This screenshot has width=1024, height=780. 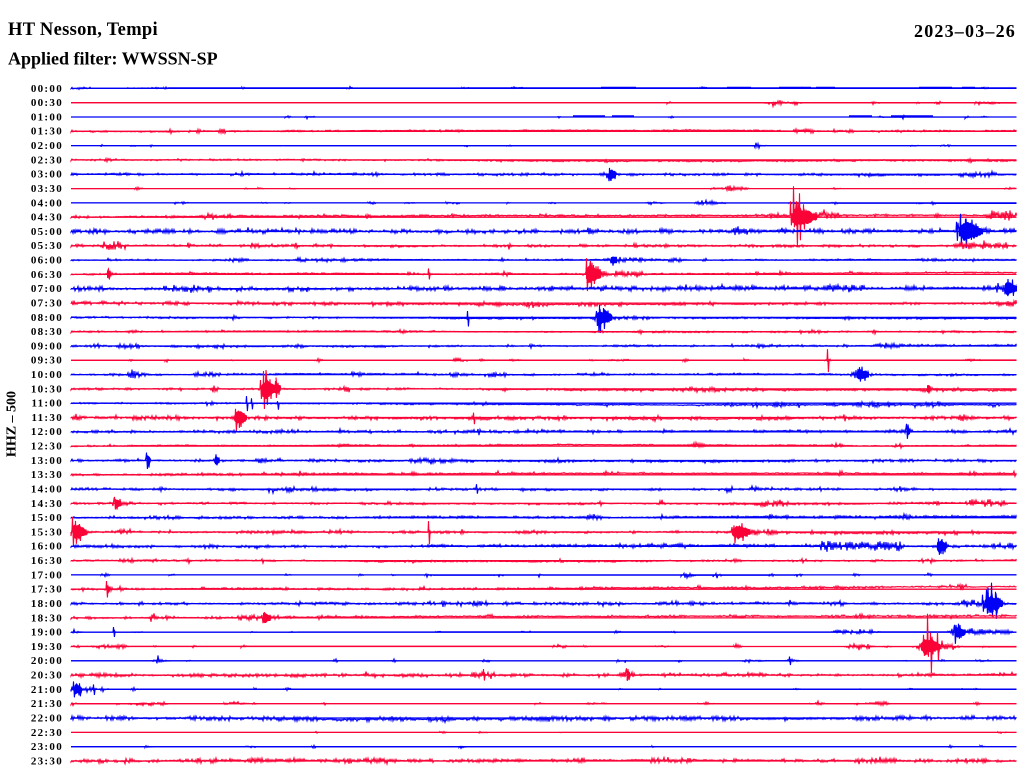 I want to click on svg-text: 11:00, so click(x=47, y=404).